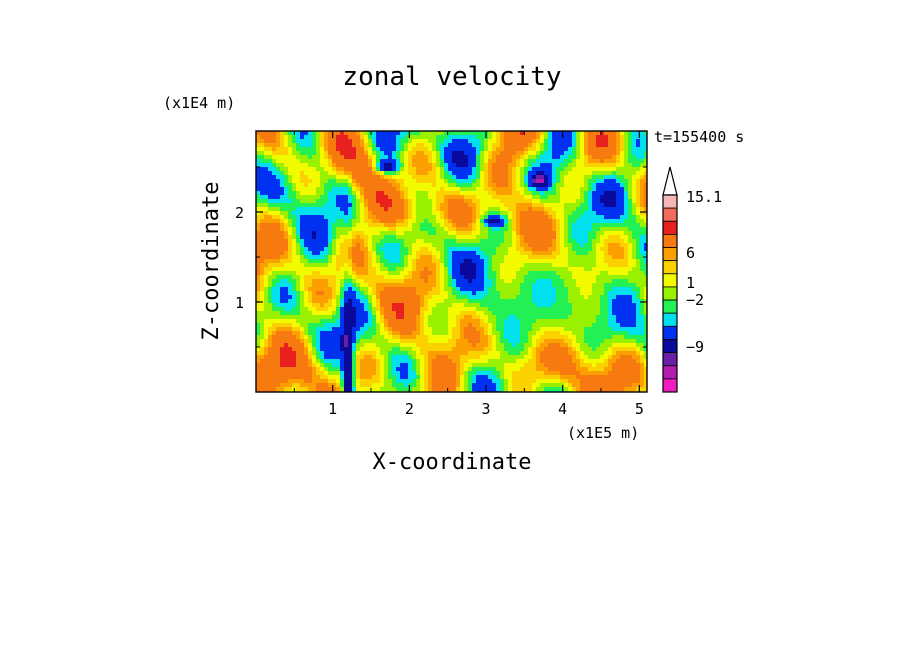  What do you see at coordinates (452, 462) in the screenshot?
I see `x-axis-label: X-coordinate` at bounding box center [452, 462].